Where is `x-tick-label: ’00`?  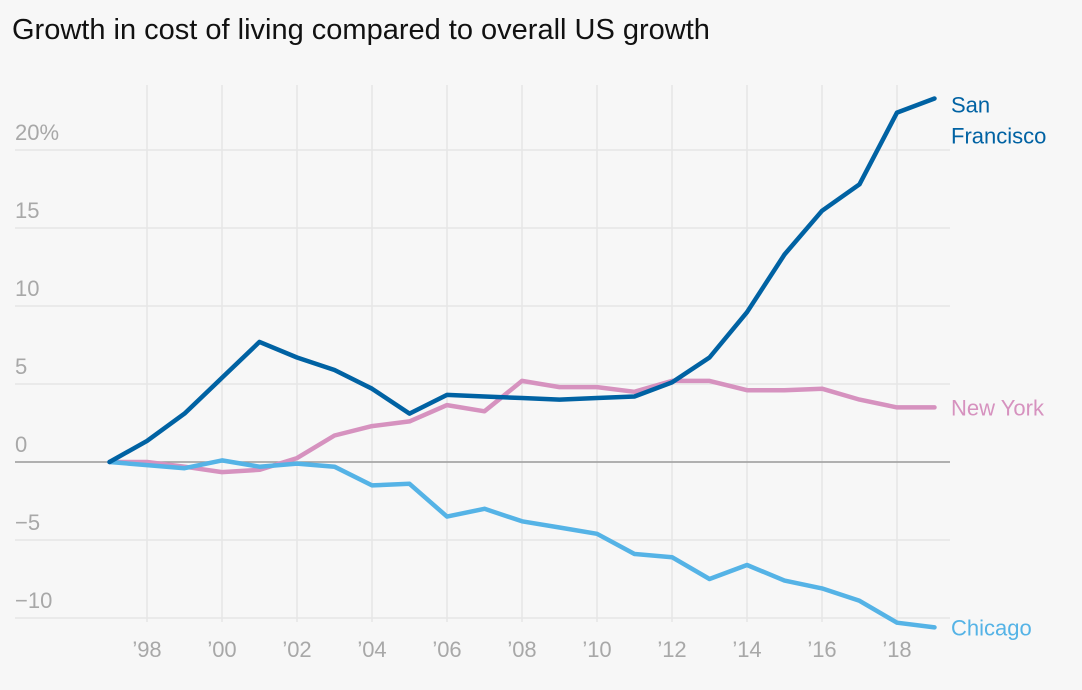 x-tick-label: ’00 is located at coordinates (221, 649).